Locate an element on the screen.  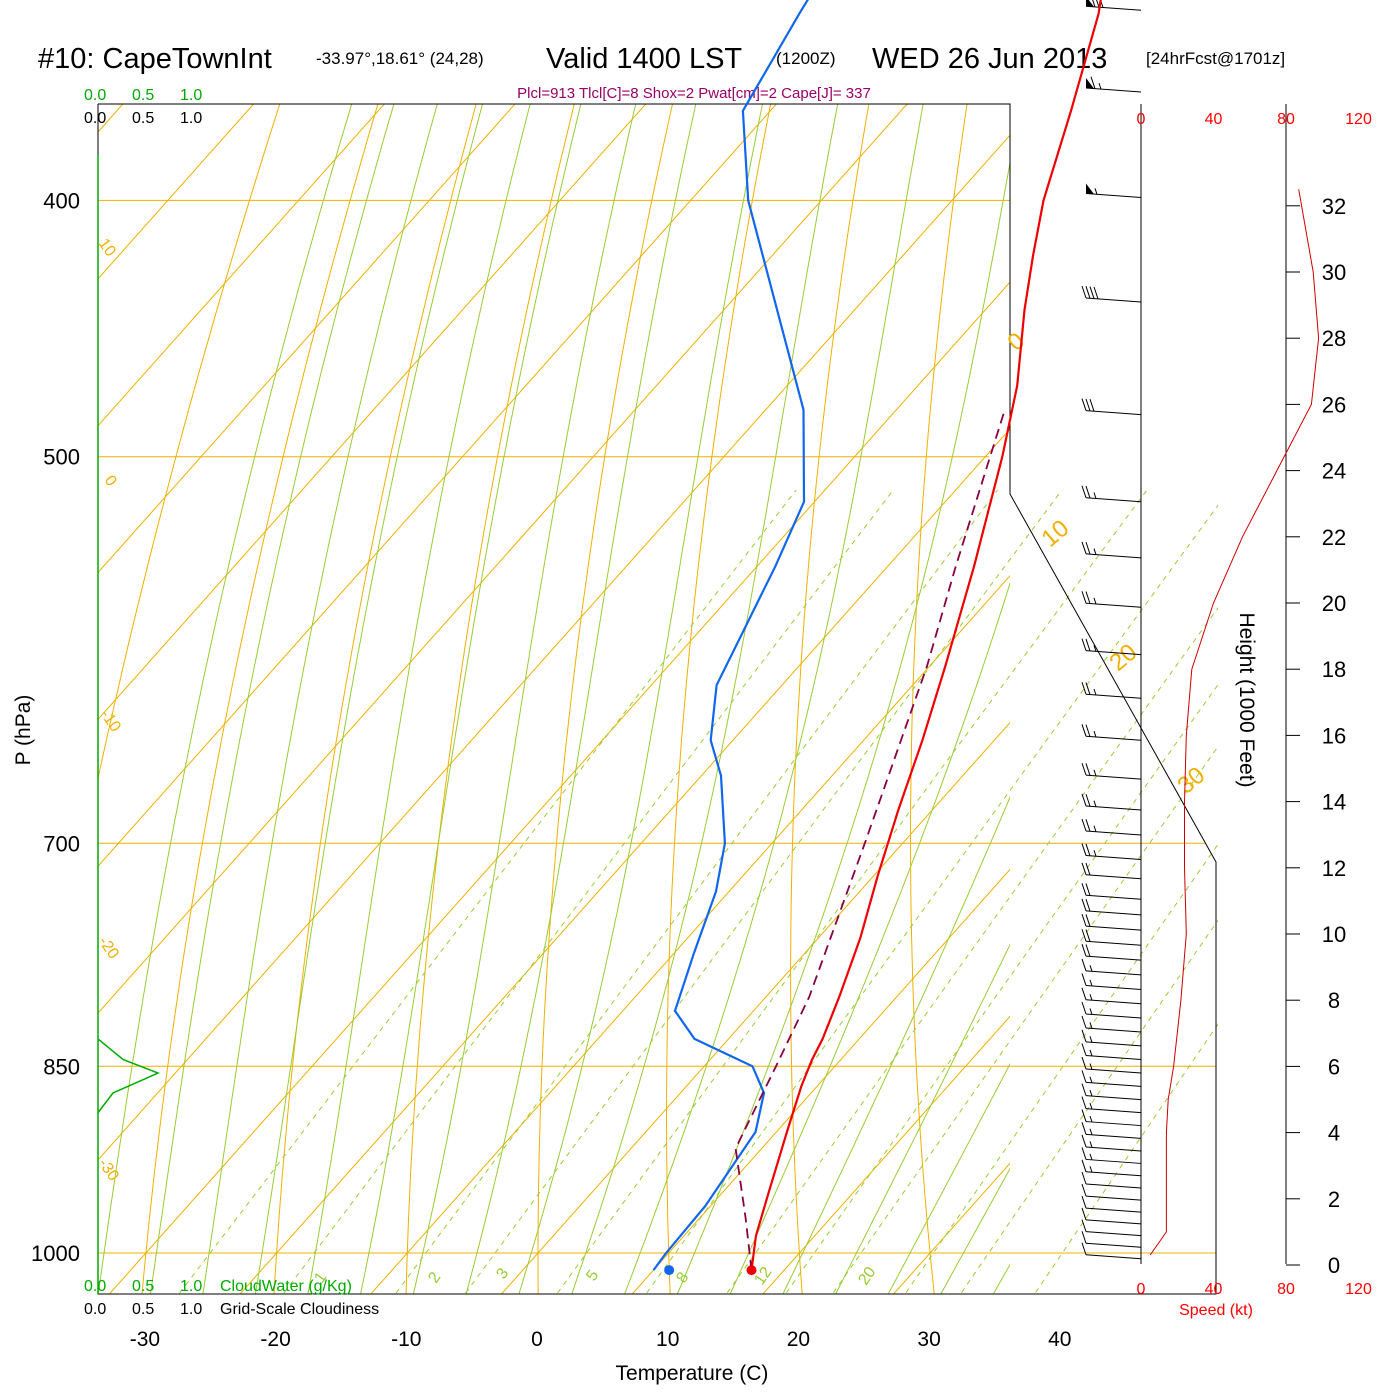
surface-dewpoint-dot is located at coordinates (669, 1270).